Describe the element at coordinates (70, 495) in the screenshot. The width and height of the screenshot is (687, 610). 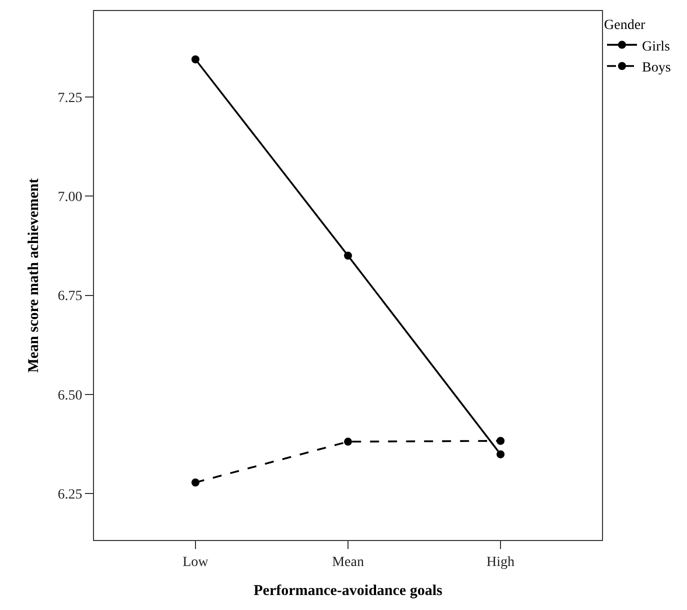
I see `y-tick-label: 6.25` at that location.